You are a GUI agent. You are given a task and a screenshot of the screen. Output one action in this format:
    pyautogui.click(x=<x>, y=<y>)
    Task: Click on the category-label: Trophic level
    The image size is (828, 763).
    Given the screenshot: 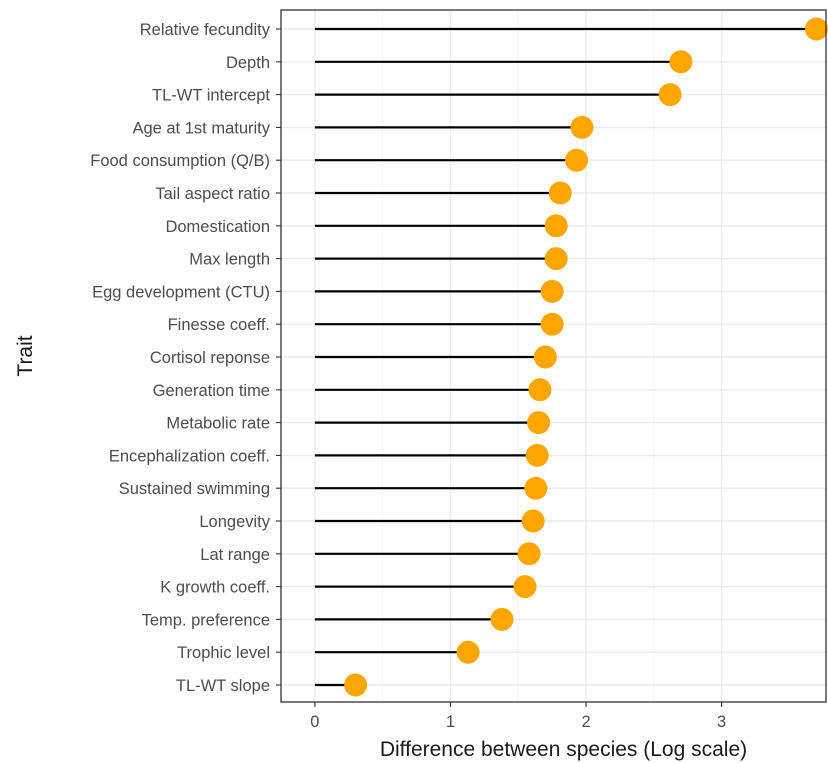 What is the action you would take?
    pyautogui.click(x=223, y=653)
    